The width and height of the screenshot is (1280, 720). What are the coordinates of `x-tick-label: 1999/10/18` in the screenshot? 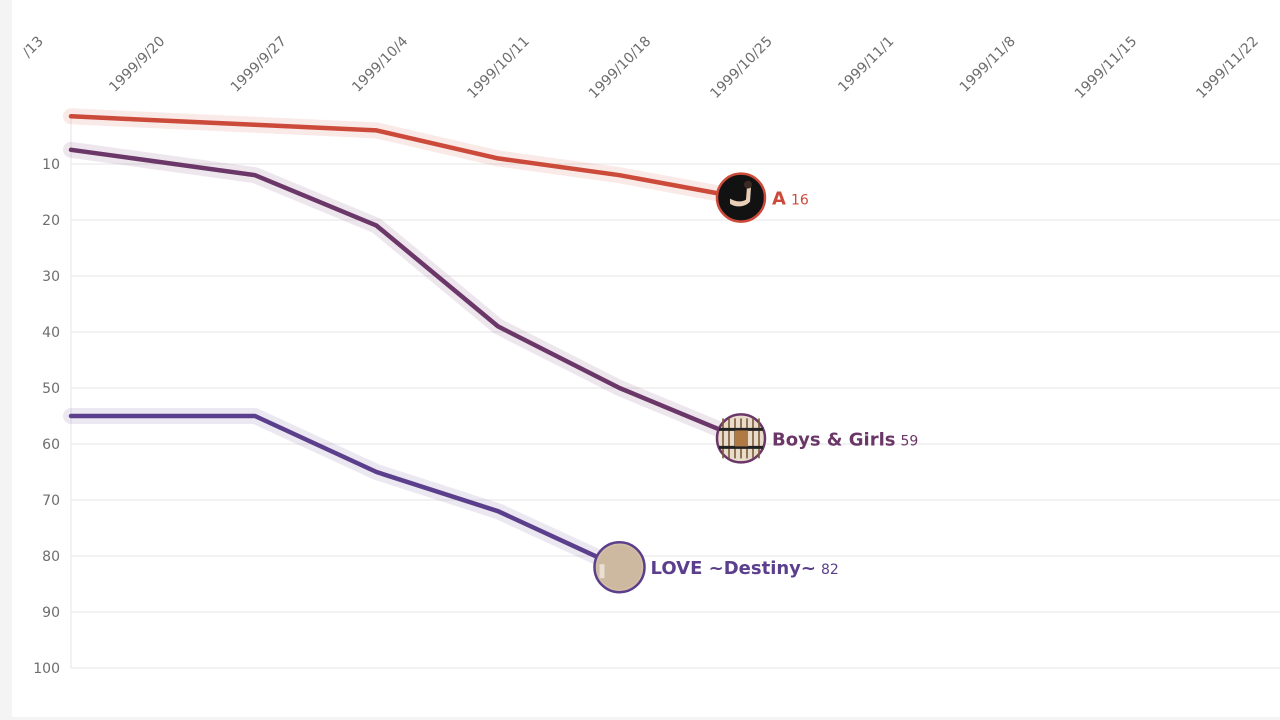 It's located at (620, 68).